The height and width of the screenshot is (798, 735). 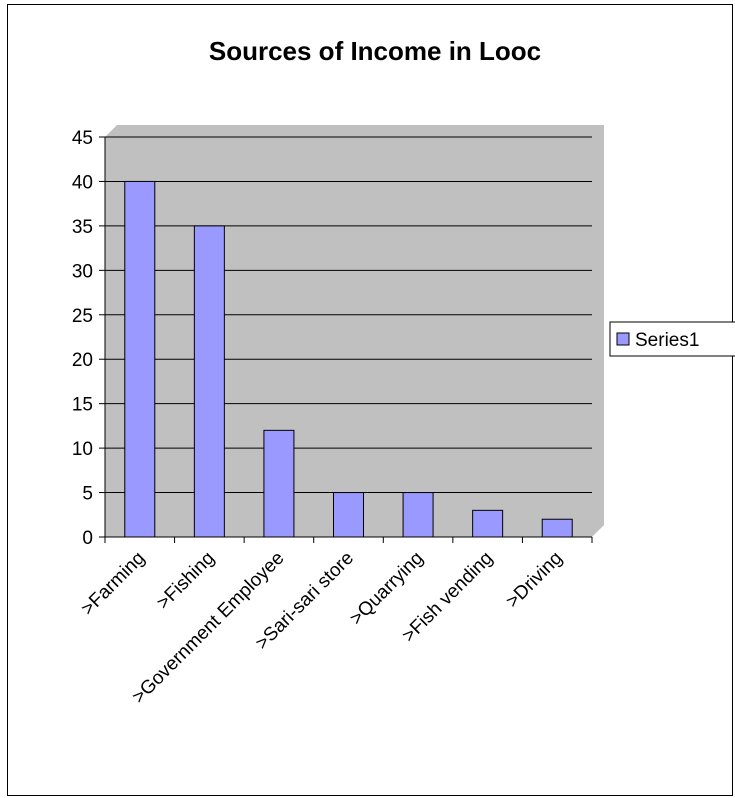 I want to click on x-category-label: >Driving, so click(x=534, y=580).